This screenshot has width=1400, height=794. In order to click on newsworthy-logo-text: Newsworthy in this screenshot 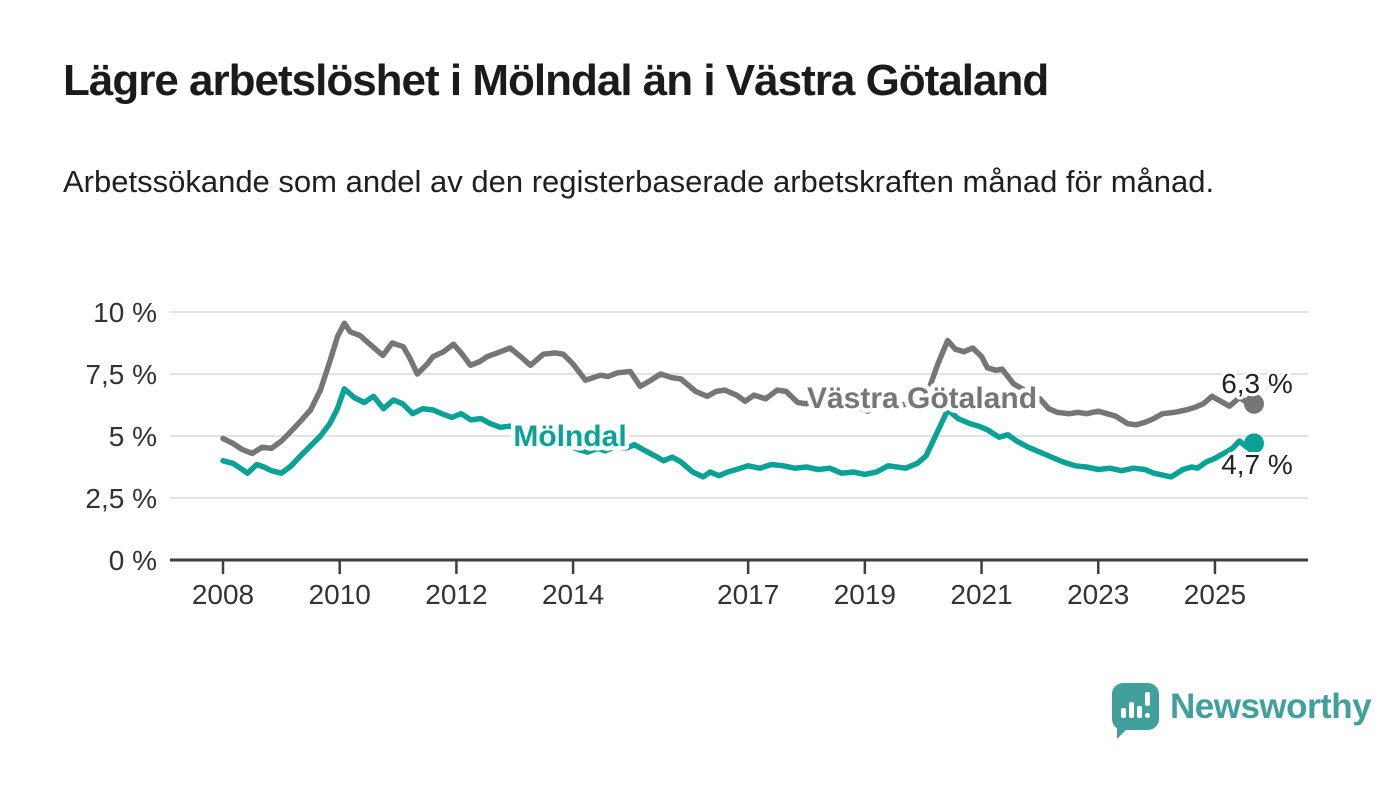, I will do `click(1271, 706)`.